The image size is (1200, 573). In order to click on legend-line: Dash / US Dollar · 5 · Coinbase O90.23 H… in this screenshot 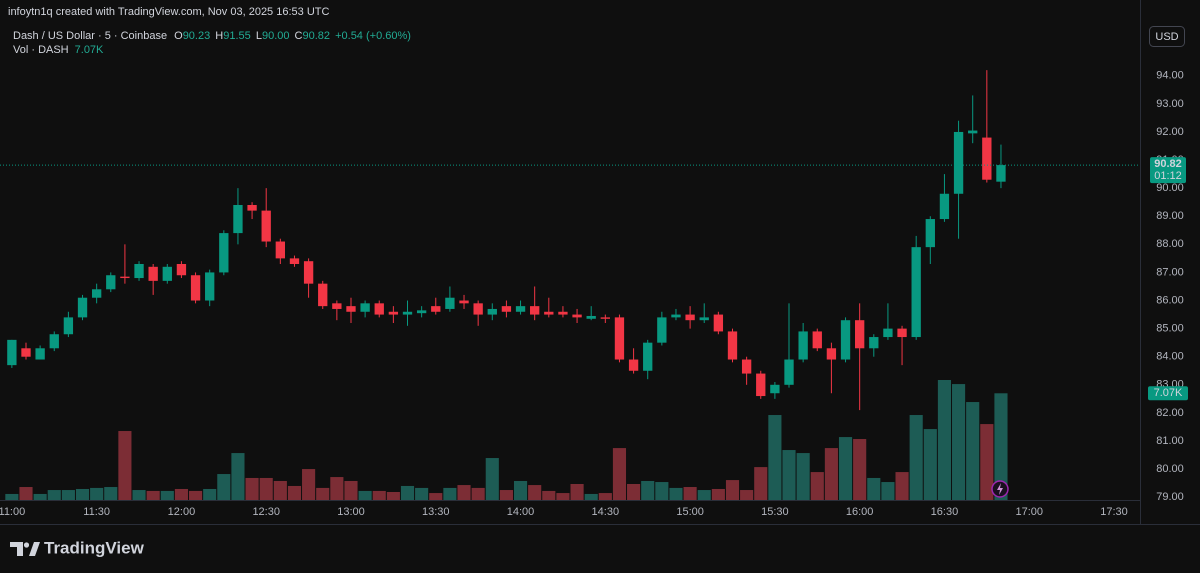, I will do `click(212, 36)`.